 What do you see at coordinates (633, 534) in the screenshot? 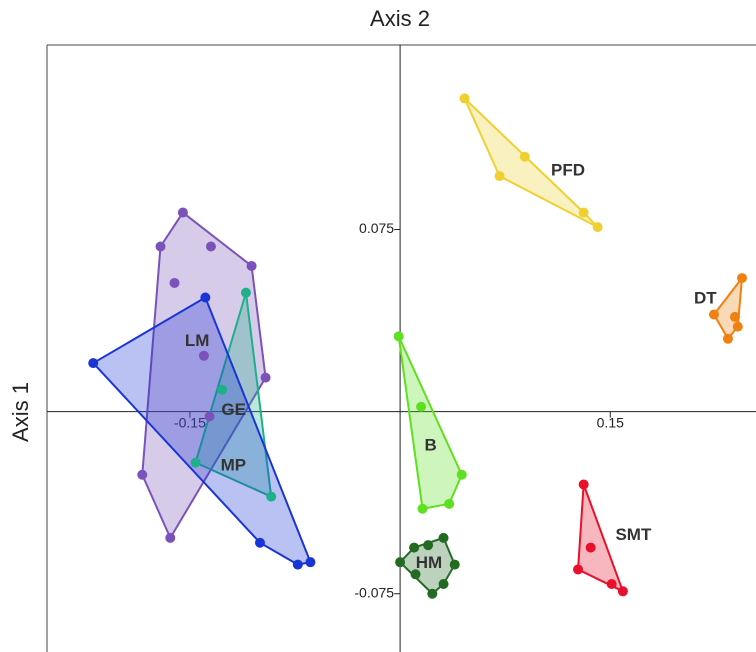
I see `group-label: SMT` at bounding box center [633, 534].